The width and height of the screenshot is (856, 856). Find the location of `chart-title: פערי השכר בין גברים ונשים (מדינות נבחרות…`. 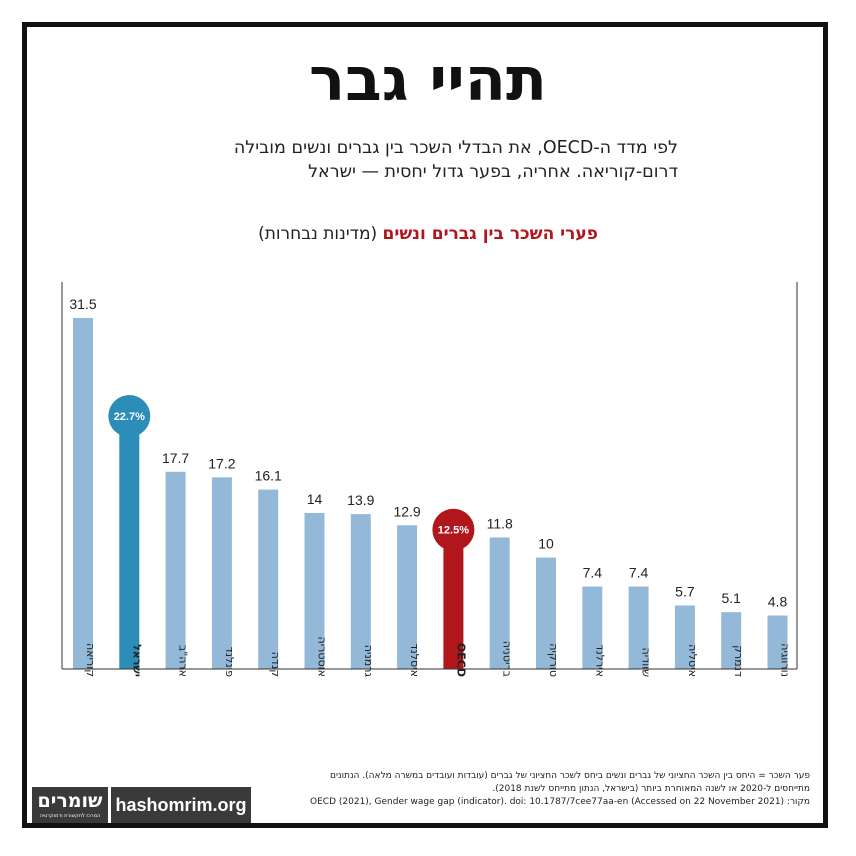

chart-title: פערי השכר בין גברים ונשים (מדינות נבחרות… is located at coordinates (428, 234).